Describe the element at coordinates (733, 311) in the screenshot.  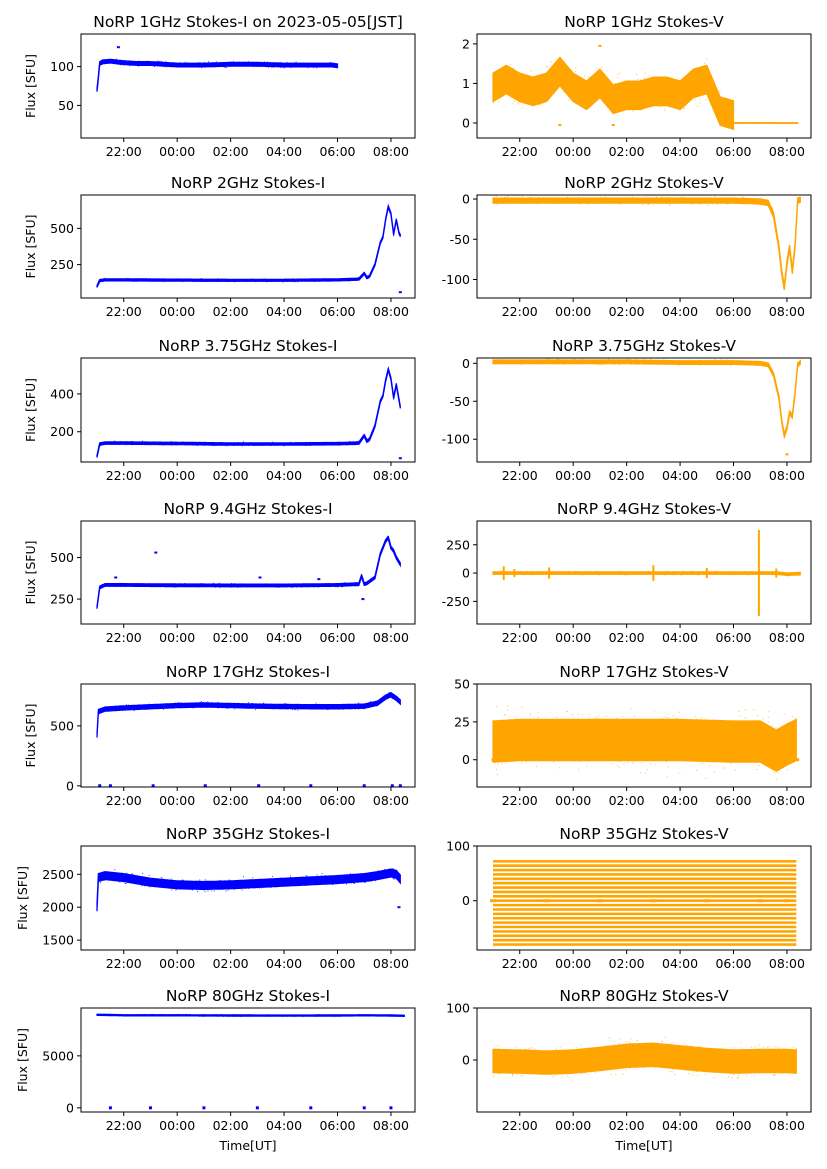
I see `x-tick-label: 06:00` at that location.